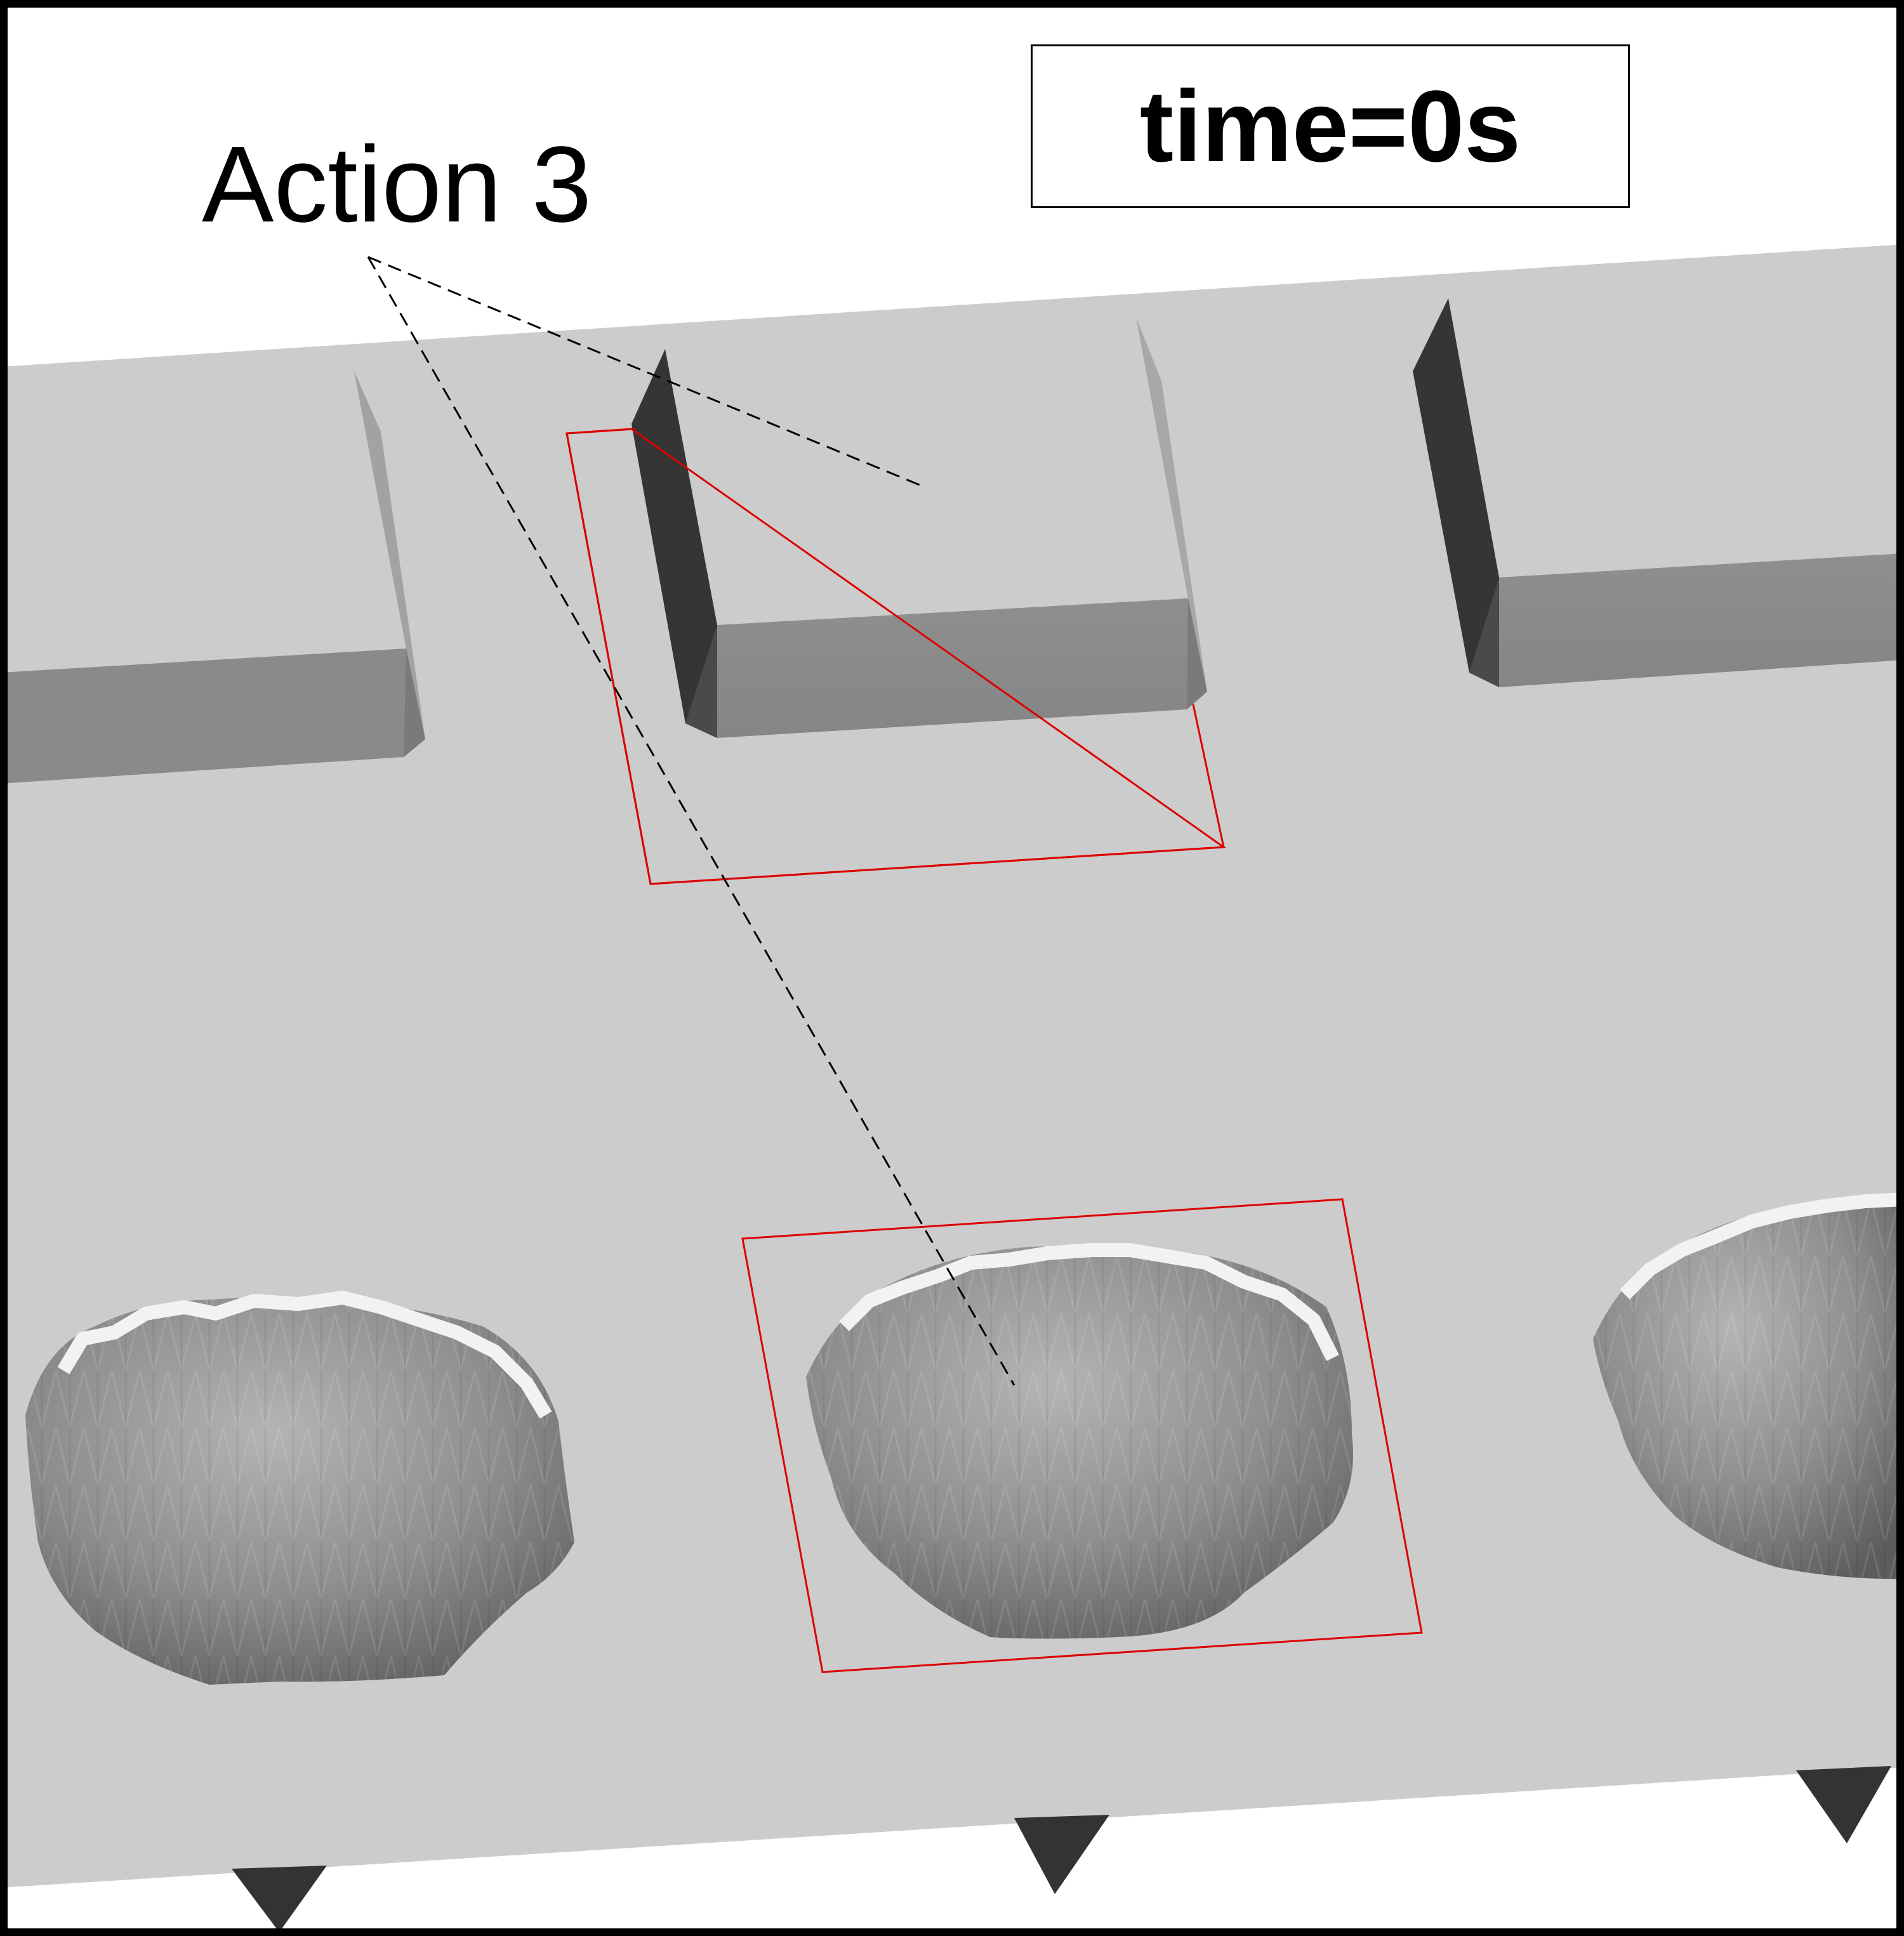  What do you see at coordinates (1844, 1804) in the screenshot?
I see `spike-right` at bounding box center [1844, 1804].